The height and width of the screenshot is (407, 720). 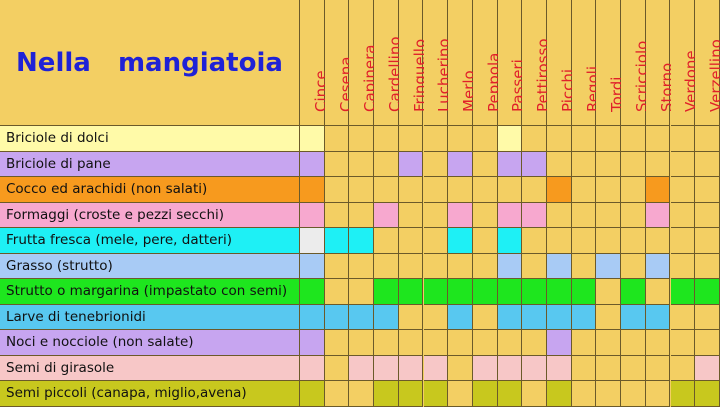 I want to click on column-header-lucherino: Lucherino, so click(x=438, y=63).